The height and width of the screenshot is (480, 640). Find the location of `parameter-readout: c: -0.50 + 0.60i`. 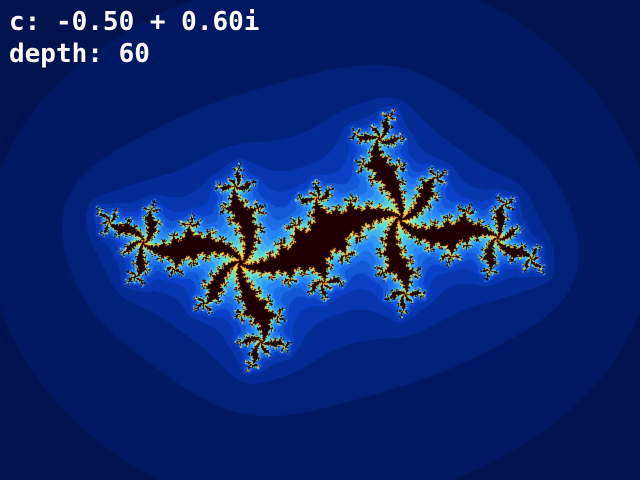

parameter-readout: c: -0.50 + 0.60i is located at coordinates (134, 22).